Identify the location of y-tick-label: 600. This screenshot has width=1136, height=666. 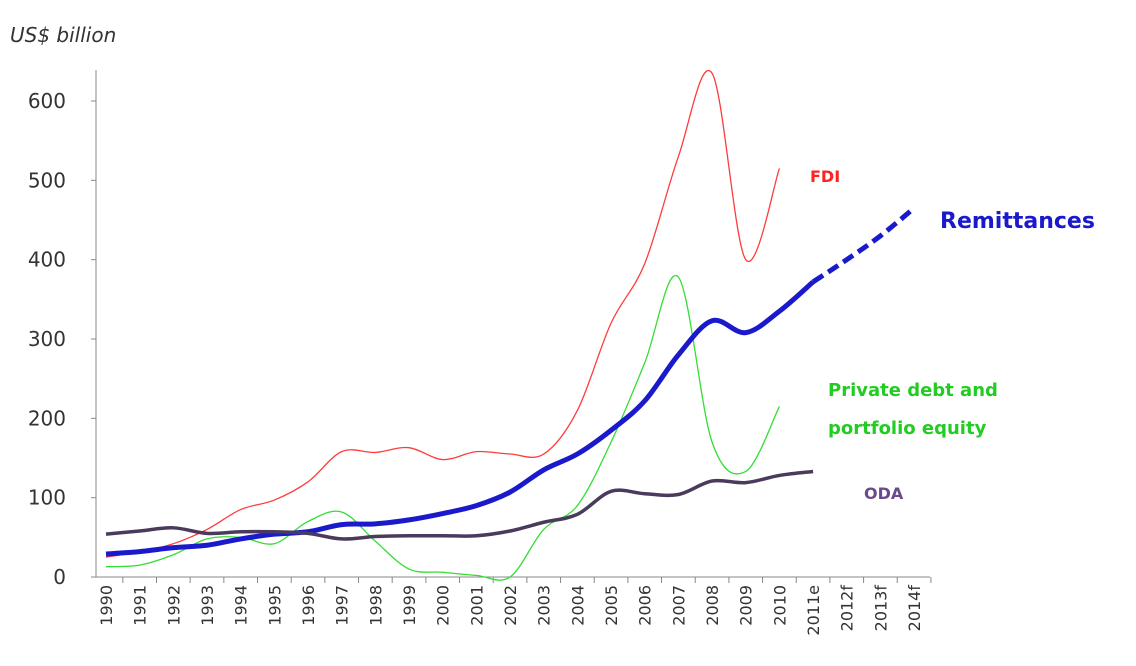
(47, 101).